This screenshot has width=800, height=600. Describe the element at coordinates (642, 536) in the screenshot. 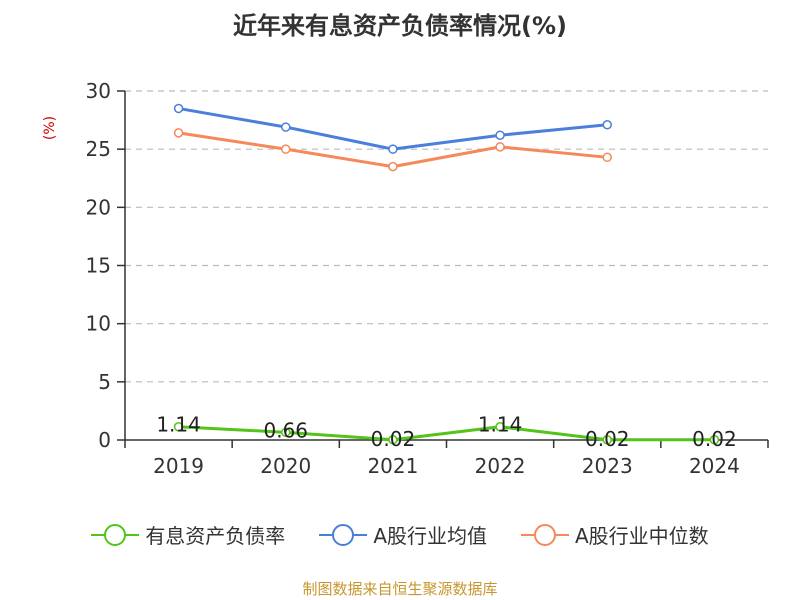

I see `legend-label: A股行业中位数` at that location.